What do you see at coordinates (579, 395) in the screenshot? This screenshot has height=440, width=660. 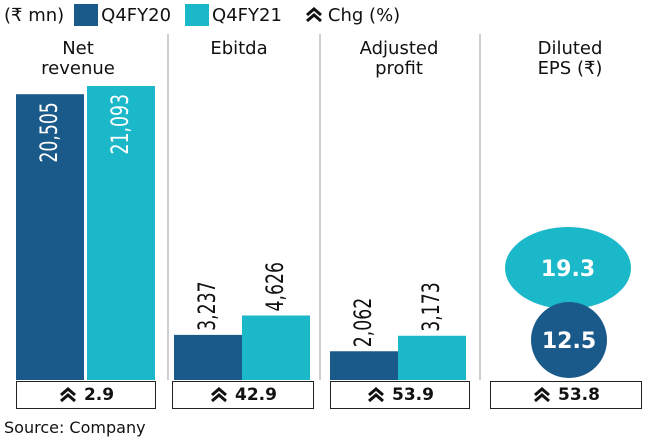 I see `change-value-diluted-eps: 53.8` at bounding box center [579, 395].